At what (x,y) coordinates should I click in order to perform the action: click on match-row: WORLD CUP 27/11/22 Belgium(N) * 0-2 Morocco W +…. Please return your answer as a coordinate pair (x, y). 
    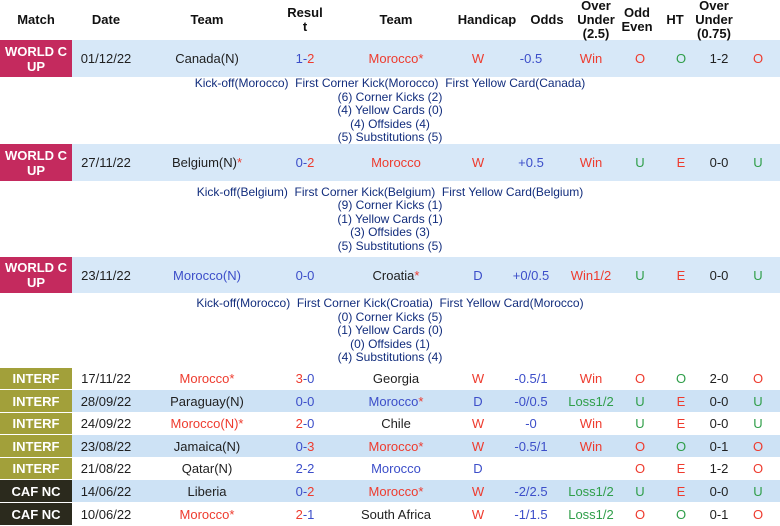
    Looking at the image, I should click on (390, 163).